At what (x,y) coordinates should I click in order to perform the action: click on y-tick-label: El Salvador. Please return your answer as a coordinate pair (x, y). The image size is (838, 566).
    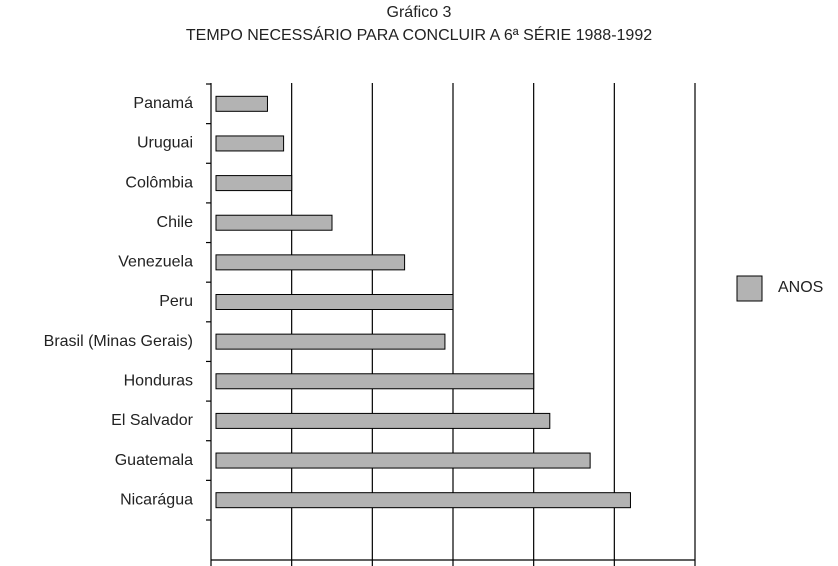
    Looking at the image, I should click on (152, 420).